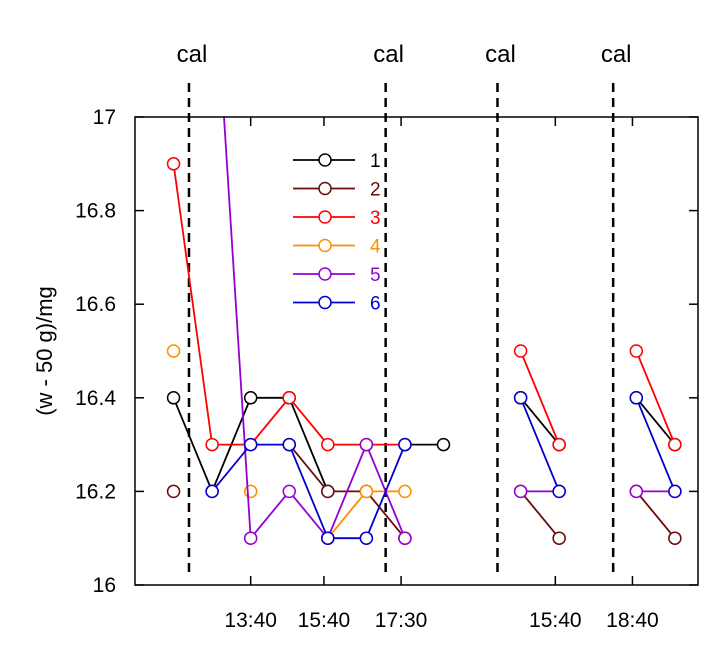 The image size is (721, 650). Describe the element at coordinates (44, 351) in the screenshot. I see `y-axis-label: (w - 50 g)/mg` at that location.